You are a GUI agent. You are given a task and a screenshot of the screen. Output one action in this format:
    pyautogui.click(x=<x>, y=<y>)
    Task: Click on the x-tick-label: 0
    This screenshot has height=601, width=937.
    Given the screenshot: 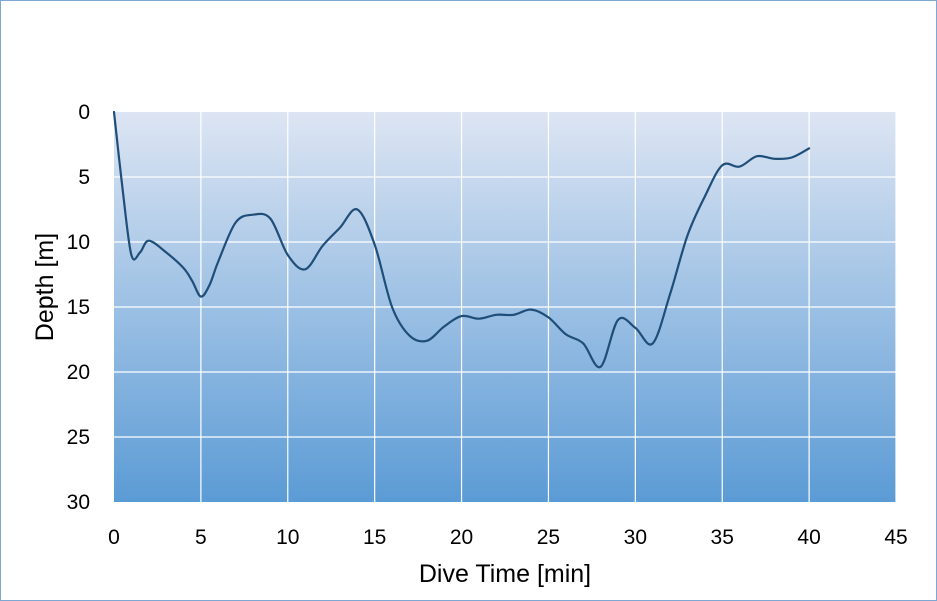 What is the action you would take?
    pyautogui.click(x=114, y=537)
    